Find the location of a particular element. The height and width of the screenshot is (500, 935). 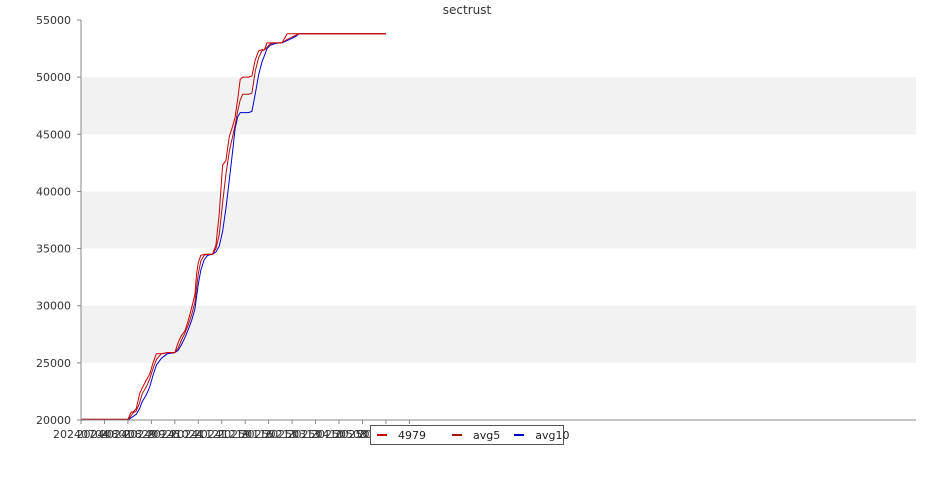

x-tick-label: 20250508 is located at coordinates (339, 434).